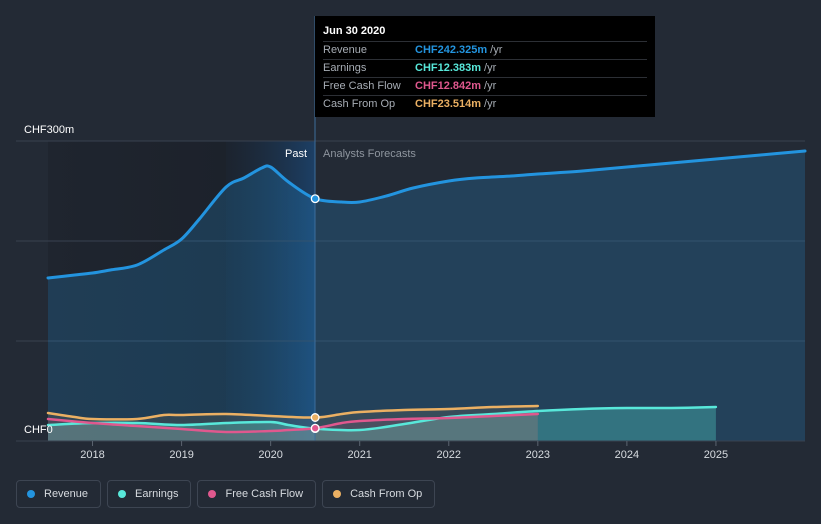  What do you see at coordinates (386, 494) in the screenshot?
I see `legend-label: Cash From Op` at bounding box center [386, 494].